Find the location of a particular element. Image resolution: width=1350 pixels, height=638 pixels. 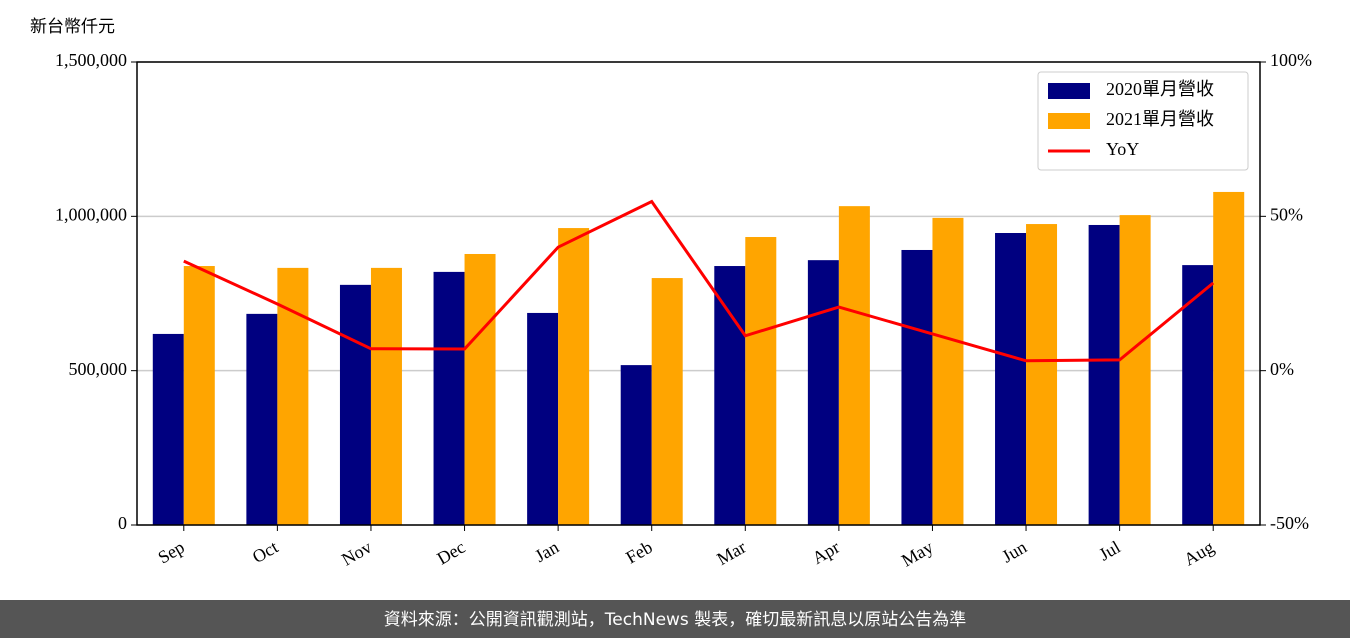

footer-text: 資料來源：公開資訊觀測站，TechNews 製表，確切最新訊息以原站公告為準 is located at coordinates (675, 620).